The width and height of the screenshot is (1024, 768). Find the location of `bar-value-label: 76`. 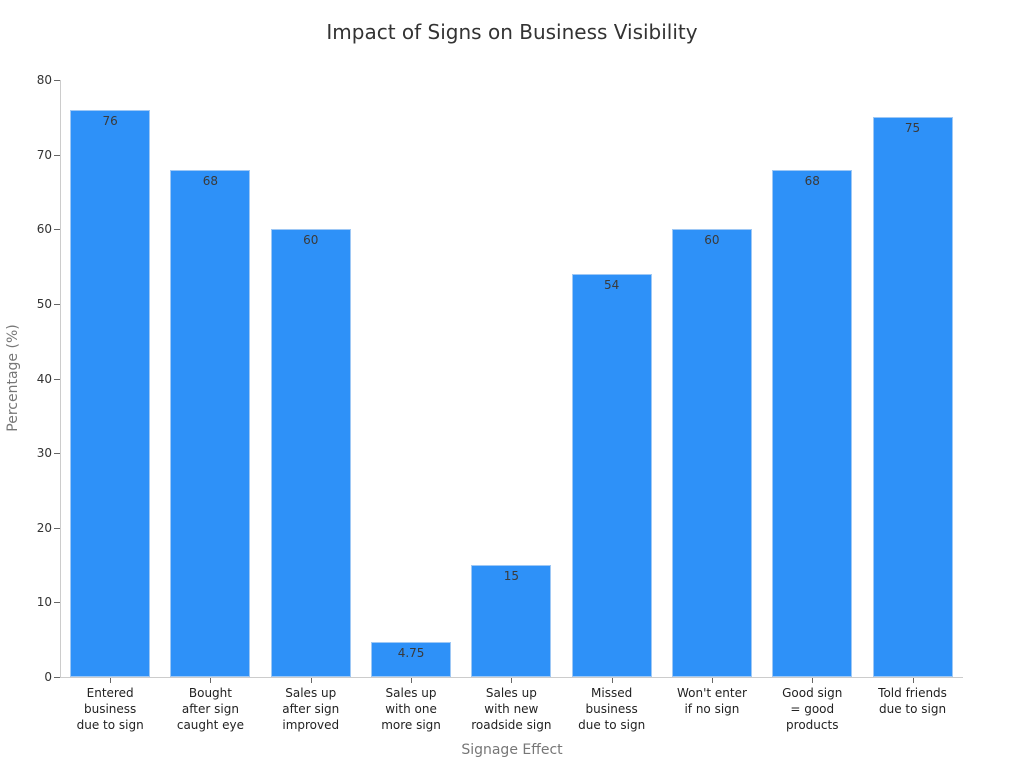

bar-value-label: 76 is located at coordinates (110, 120).